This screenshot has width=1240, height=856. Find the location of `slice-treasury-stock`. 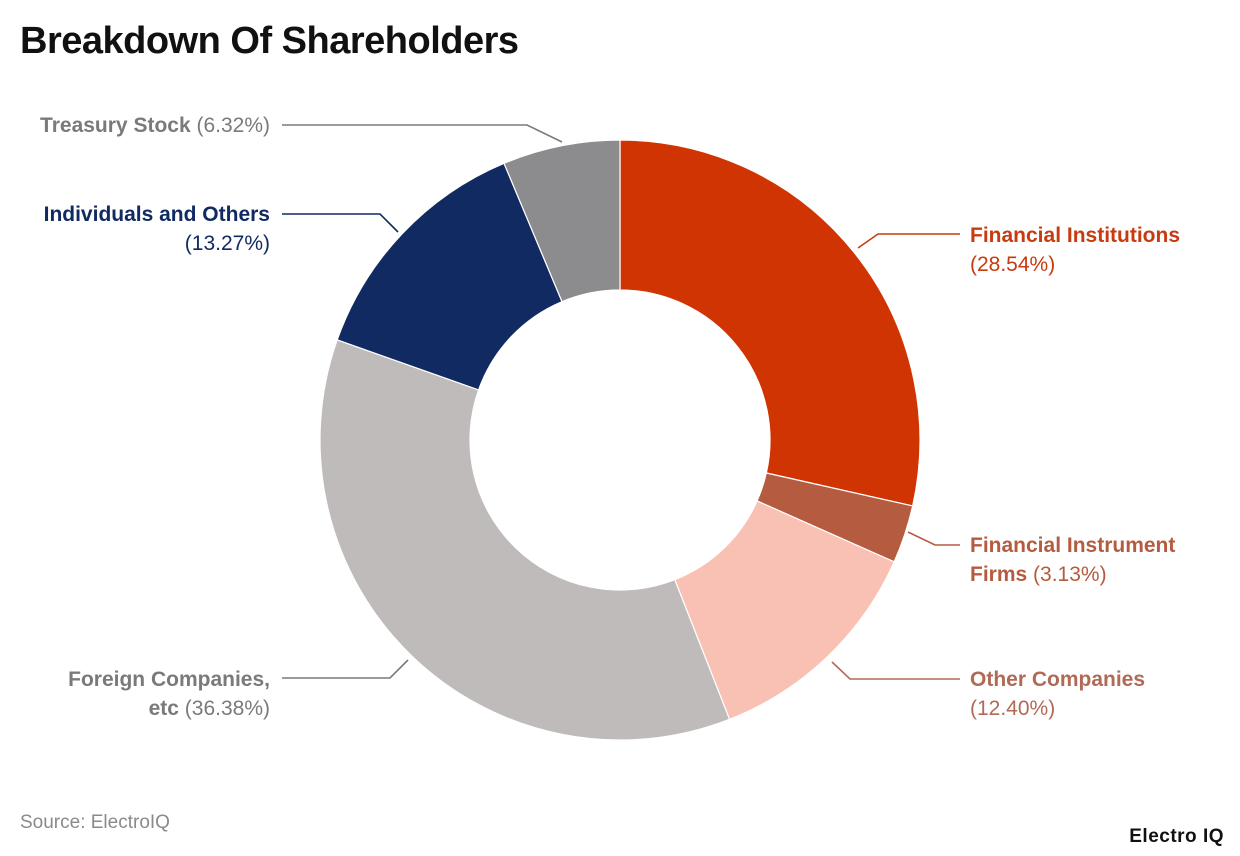

slice-treasury-stock is located at coordinates (562, 221).